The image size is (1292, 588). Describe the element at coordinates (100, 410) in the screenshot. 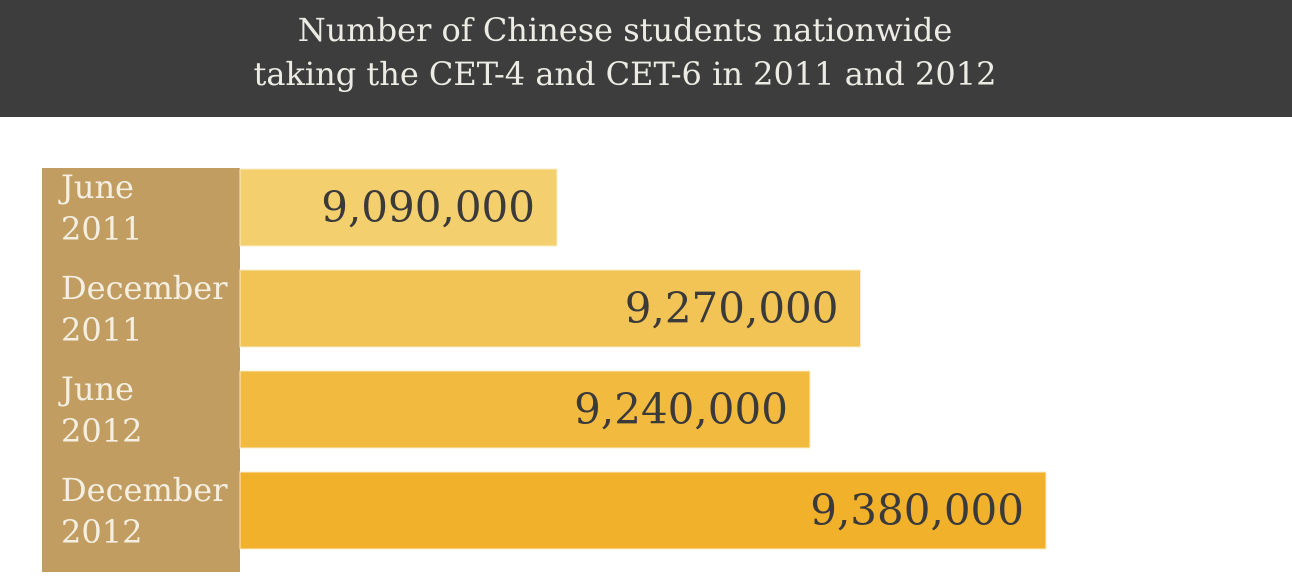

I see `category-label: June 2012` at that location.